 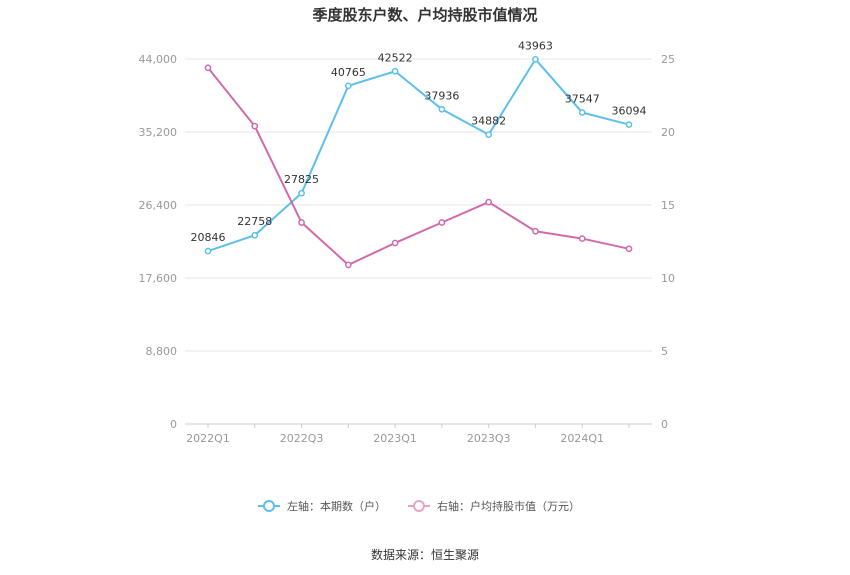 What do you see at coordinates (158, 132) in the screenshot?
I see `left-tick-label: 35,200` at bounding box center [158, 132].